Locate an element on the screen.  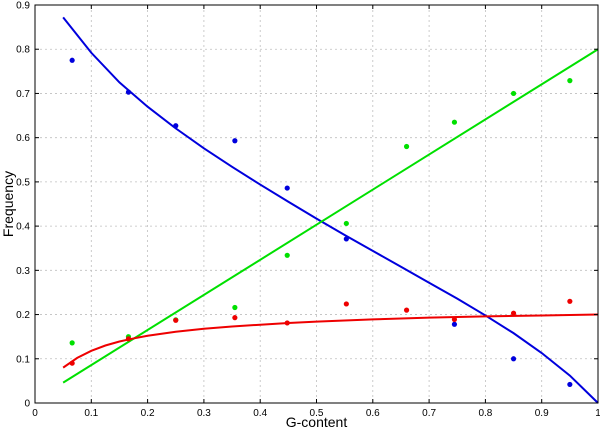
x-tick-label: 0.9 is located at coordinates (542, 413).